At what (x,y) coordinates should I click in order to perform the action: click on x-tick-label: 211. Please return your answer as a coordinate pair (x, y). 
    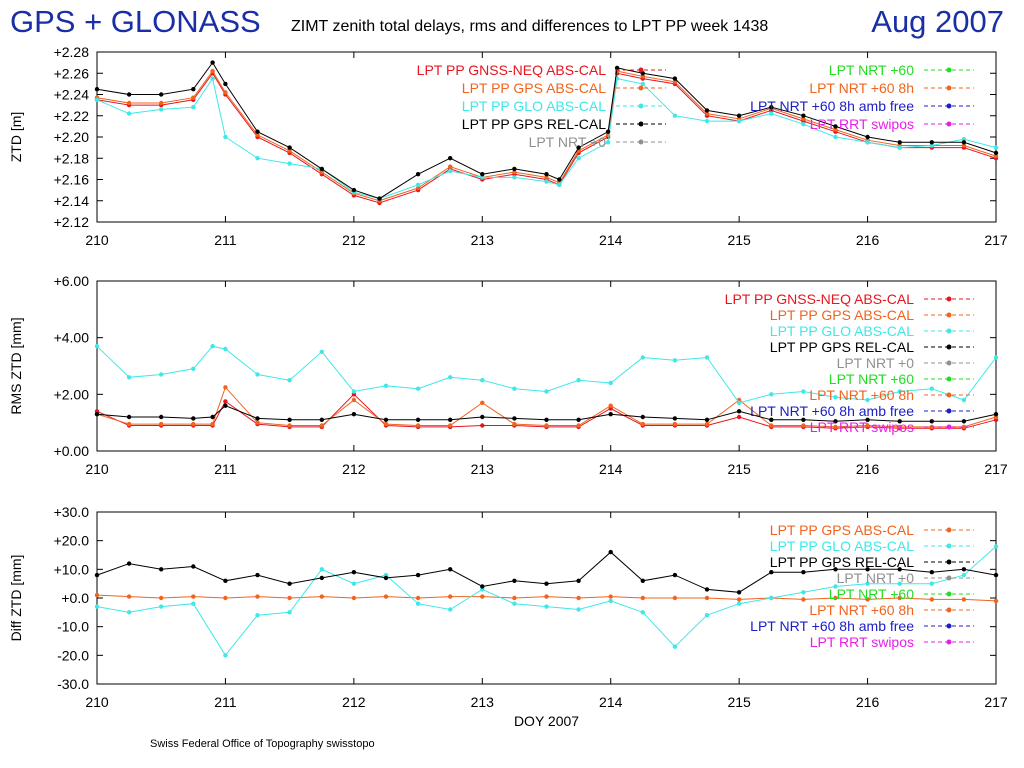
    Looking at the image, I should click on (225, 469).